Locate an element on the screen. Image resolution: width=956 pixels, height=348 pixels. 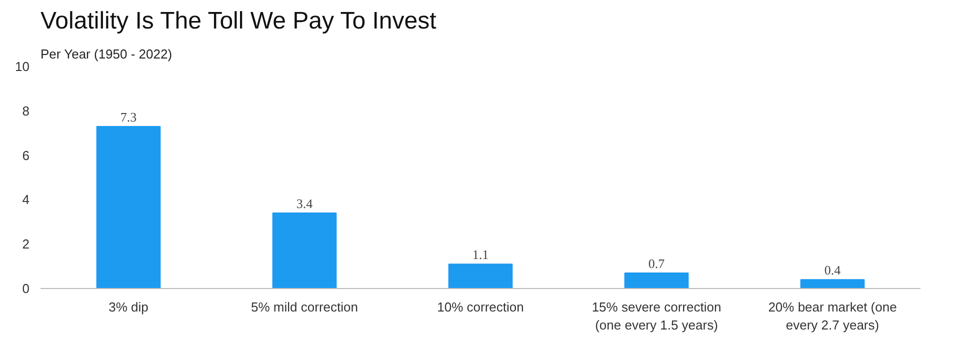
data-label: 0.7 is located at coordinates (657, 263).